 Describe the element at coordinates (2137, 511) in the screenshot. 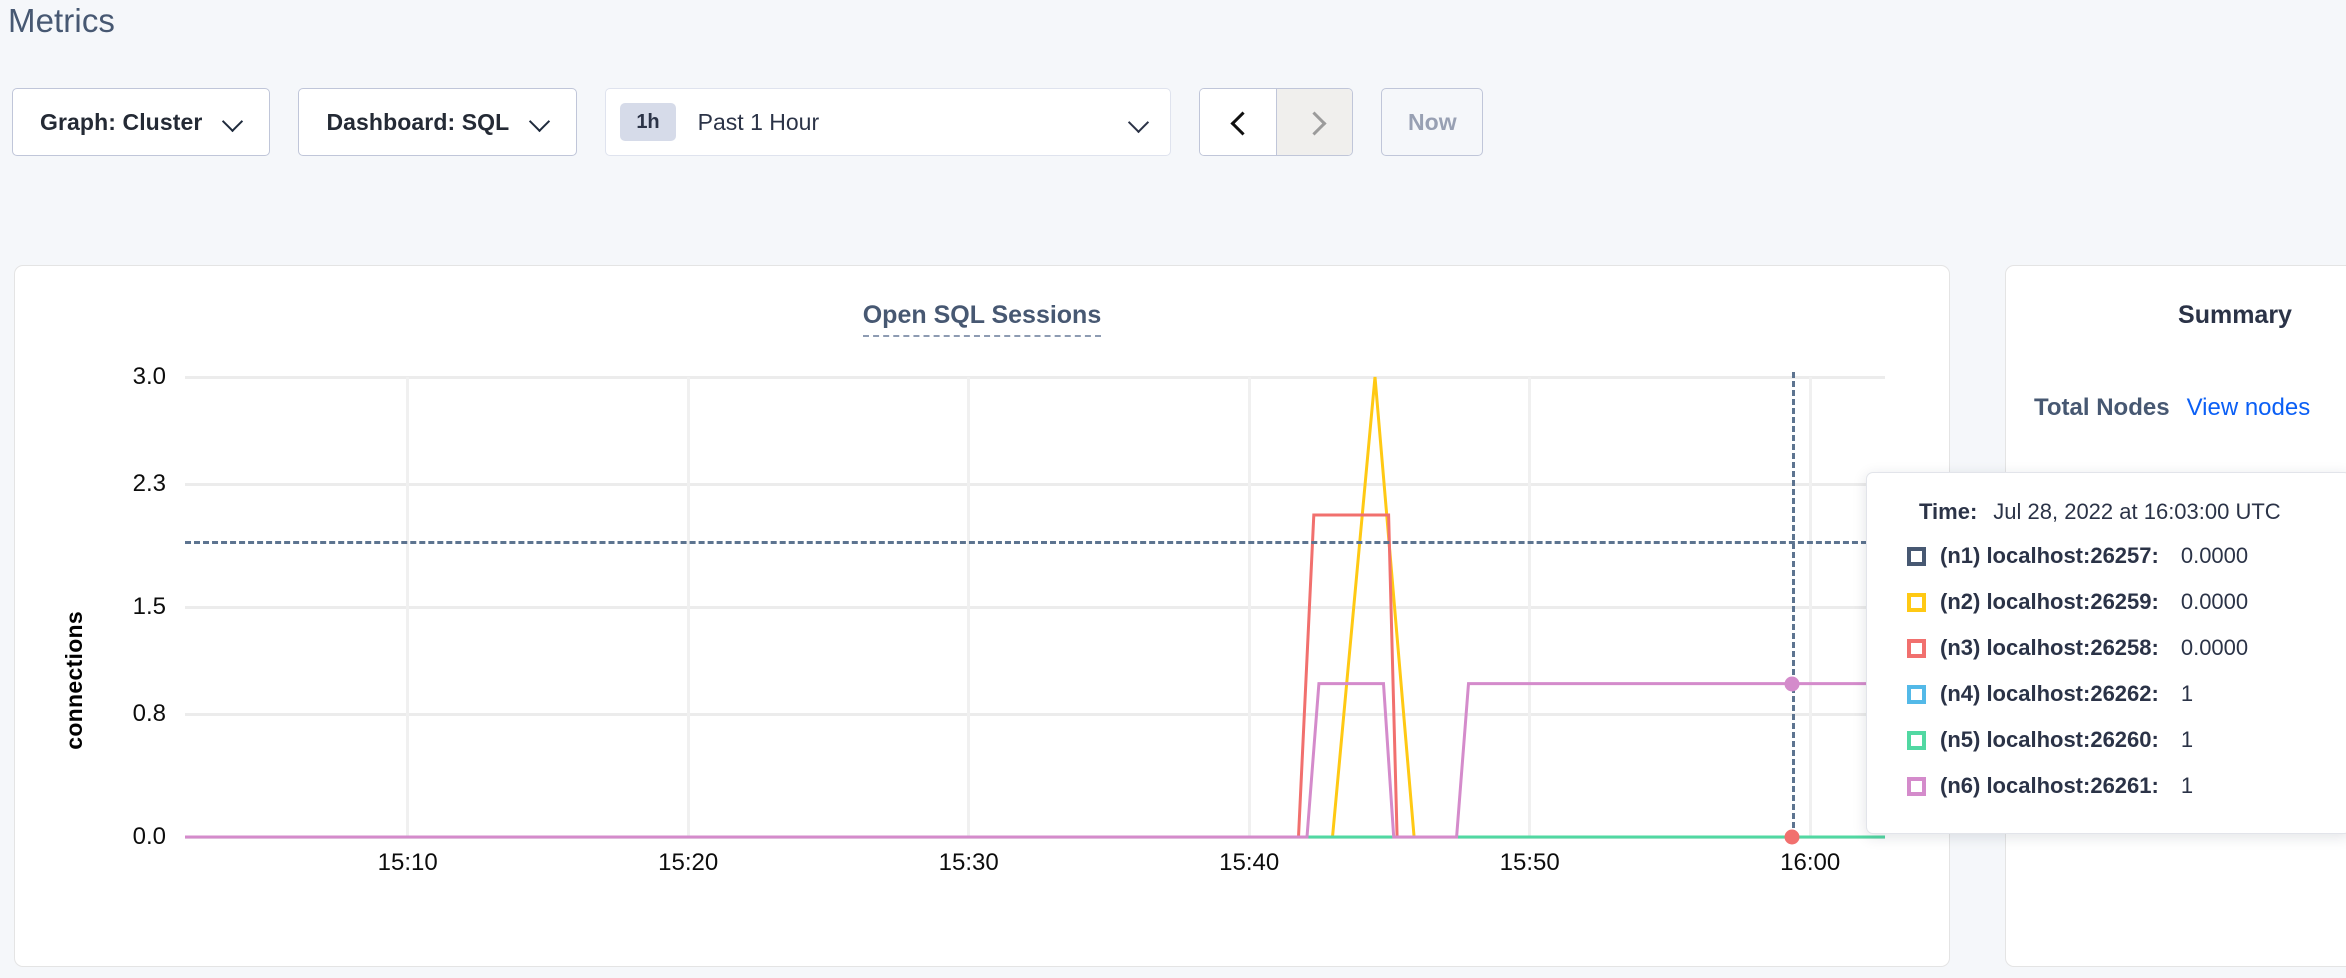

I see `tooltip-time-value: Jul 28, 2022 at 16:03:00 UTC` at that location.